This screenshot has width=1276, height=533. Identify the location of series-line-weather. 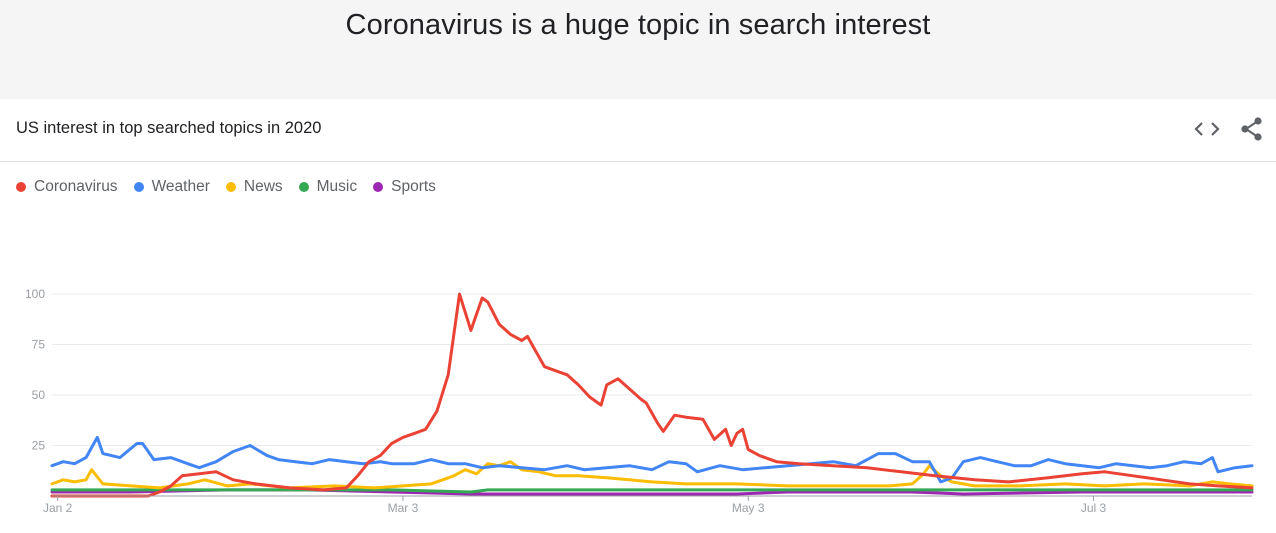
(652, 459).